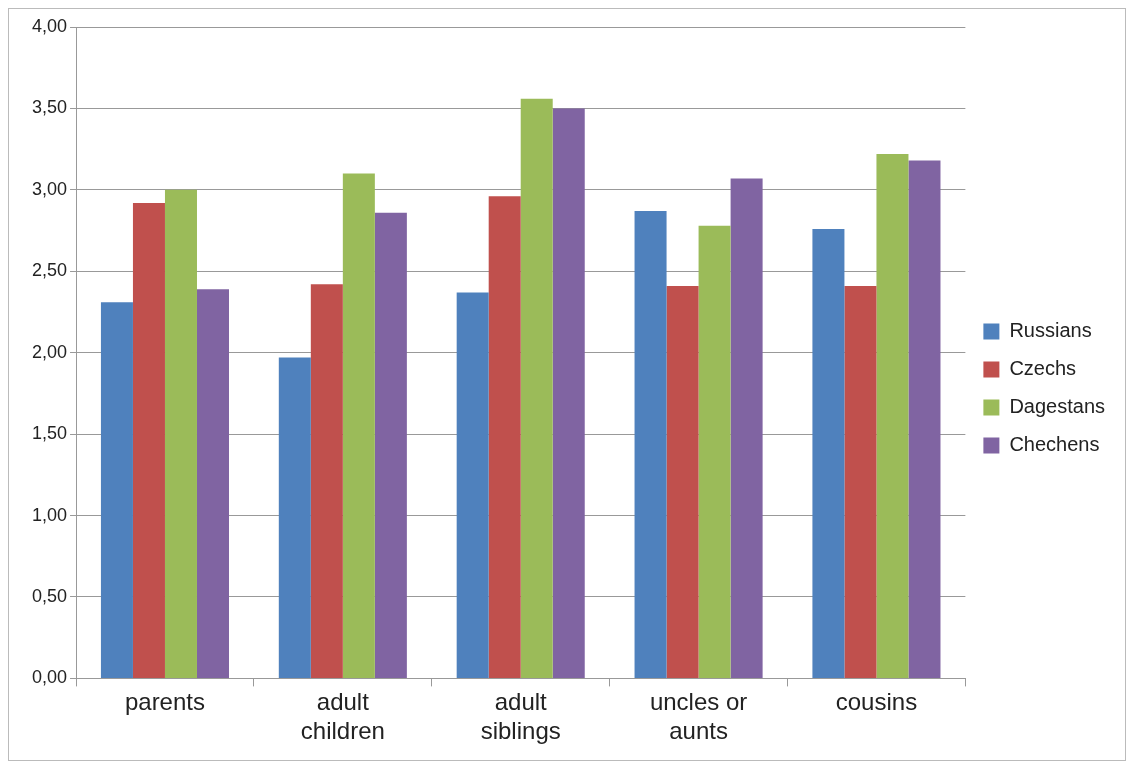 The height and width of the screenshot is (769, 1134). I want to click on x-tick-label: adult siblings, so click(520, 716).